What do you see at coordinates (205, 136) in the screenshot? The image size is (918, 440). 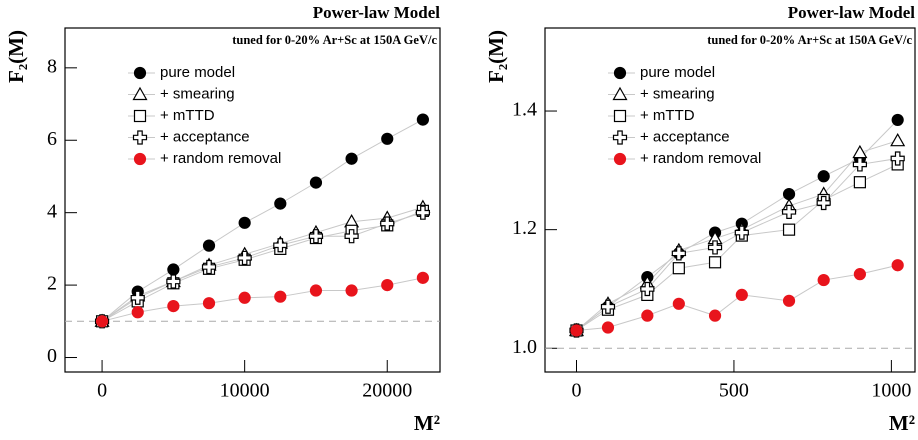 I see `legend-label: + acceptance` at bounding box center [205, 136].